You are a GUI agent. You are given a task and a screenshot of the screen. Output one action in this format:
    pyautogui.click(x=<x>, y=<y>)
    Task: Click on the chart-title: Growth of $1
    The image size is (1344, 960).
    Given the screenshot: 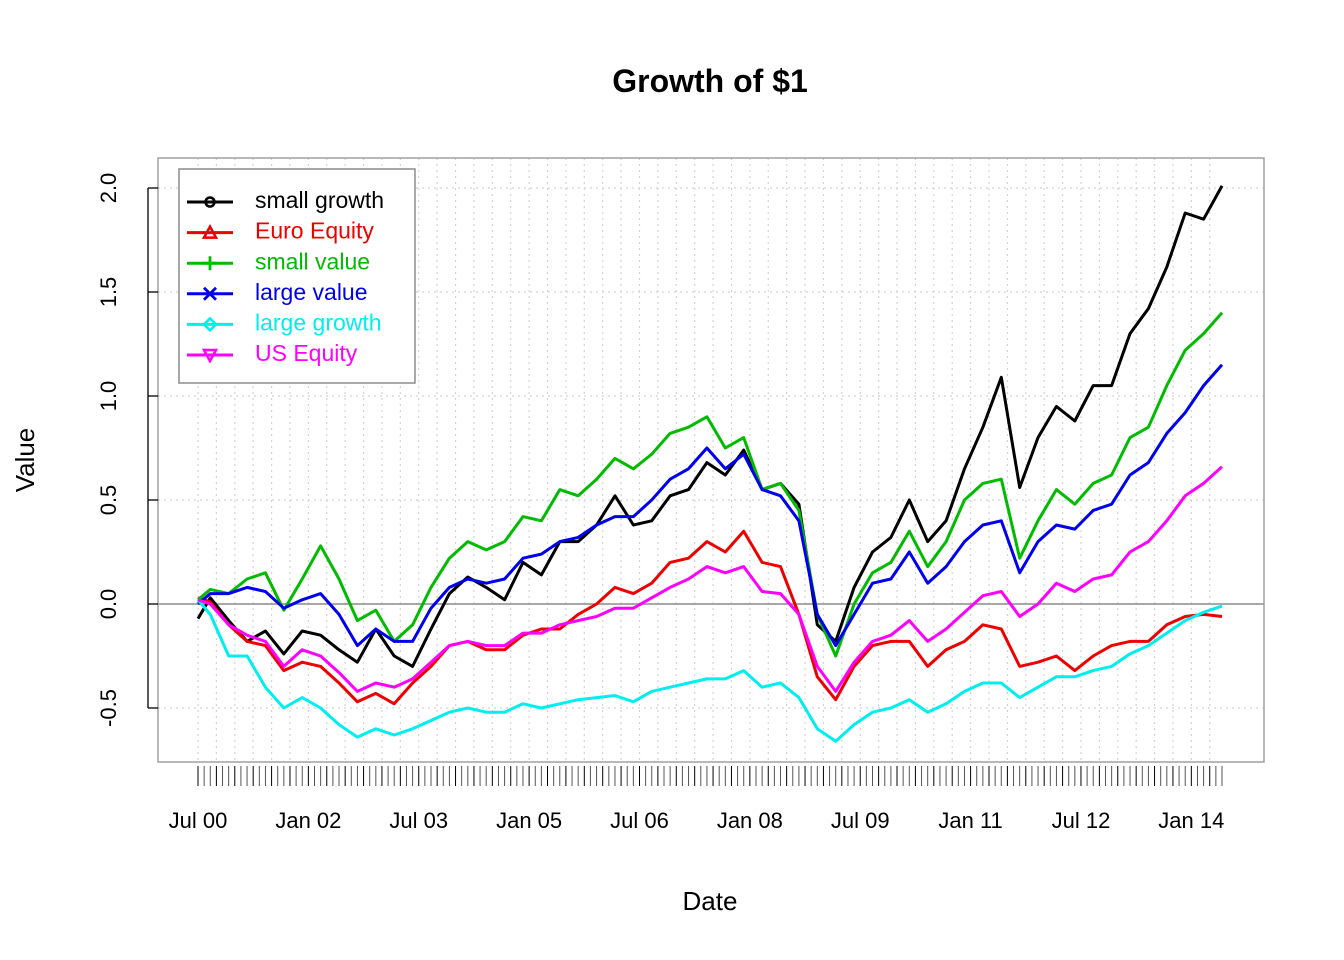 What is the action you would take?
    pyautogui.click(x=710, y=81)
    